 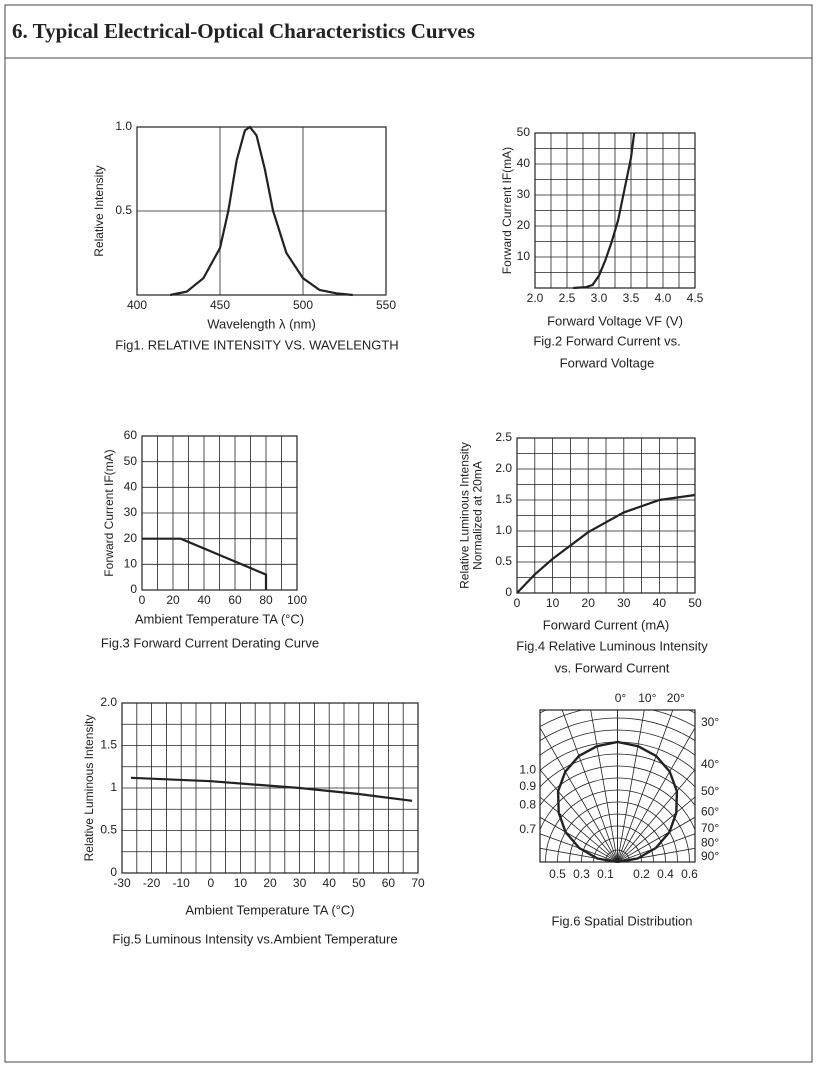 I want to click on x-tick-label: -30, so click(x=122, y=883).